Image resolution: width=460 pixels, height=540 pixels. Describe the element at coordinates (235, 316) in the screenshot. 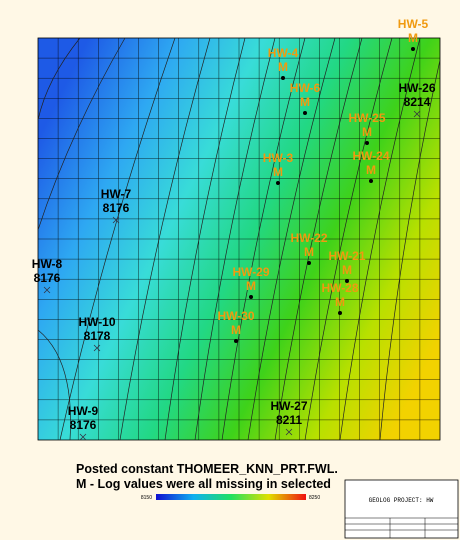

I see `well-name: HW-30` at that location.